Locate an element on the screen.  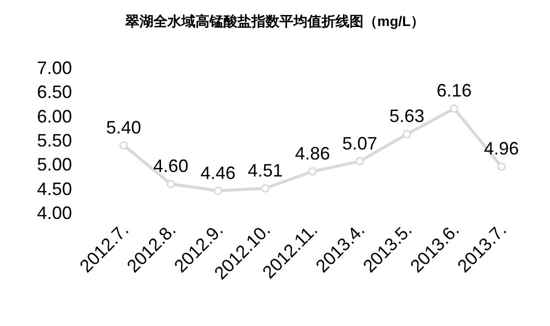
chart-title: 翠湖全水域高锰酸盐指数平均值折线图（mg/L） is located at coordinates (274, 21).